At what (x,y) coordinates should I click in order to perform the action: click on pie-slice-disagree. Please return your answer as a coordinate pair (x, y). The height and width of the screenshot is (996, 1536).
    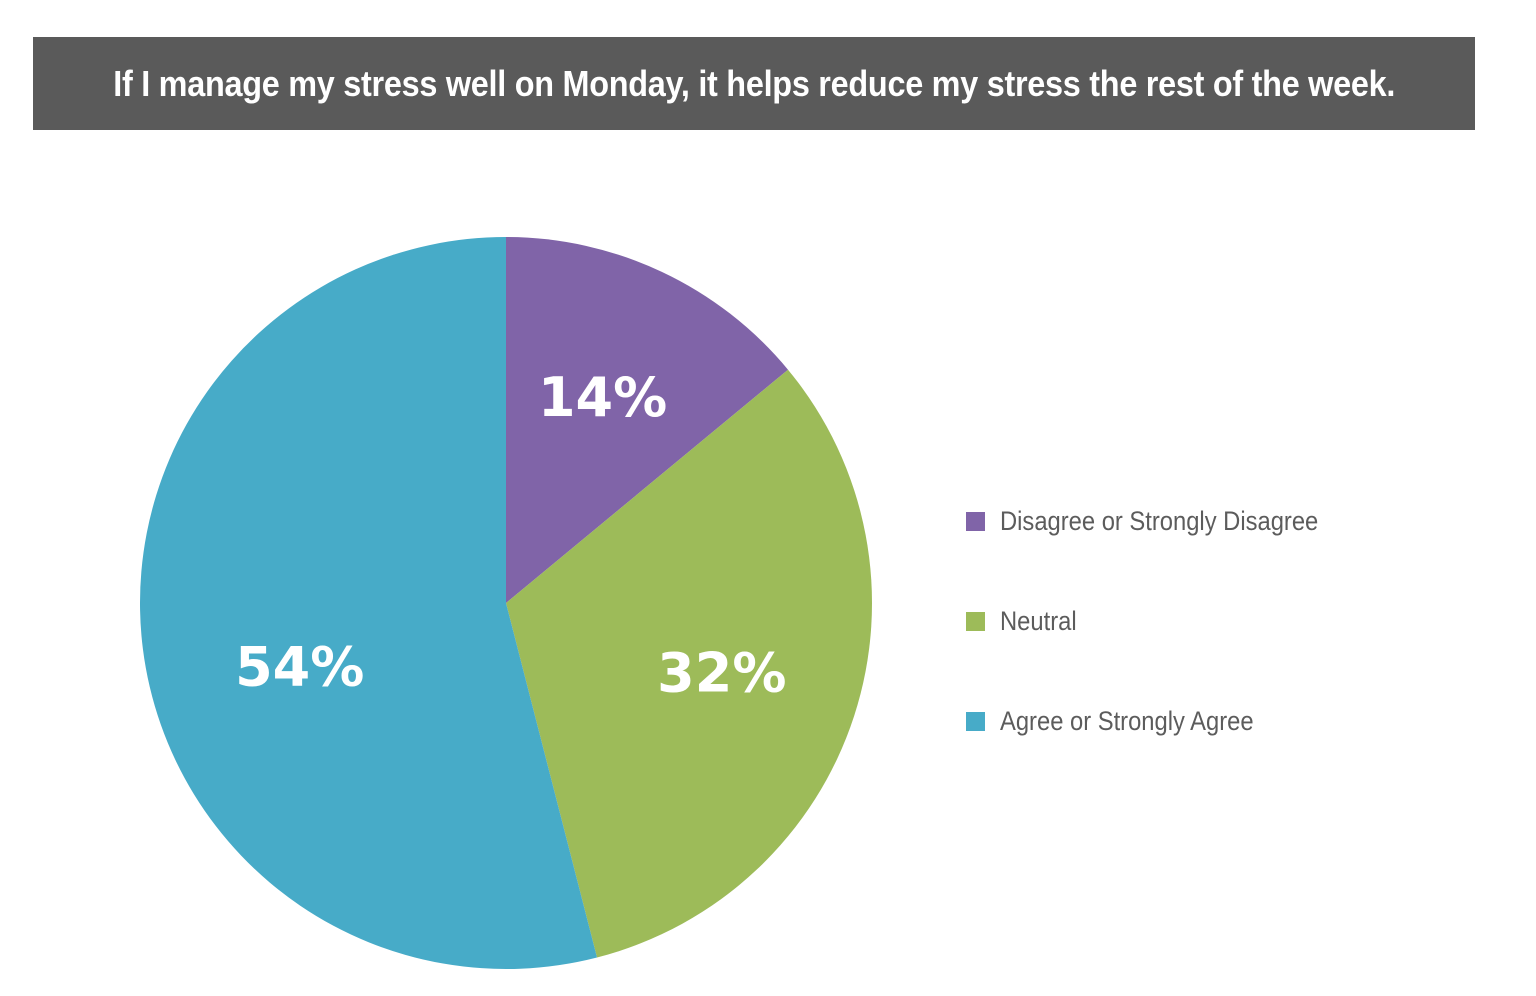
    Looking at the image, I should click on (647, 420).